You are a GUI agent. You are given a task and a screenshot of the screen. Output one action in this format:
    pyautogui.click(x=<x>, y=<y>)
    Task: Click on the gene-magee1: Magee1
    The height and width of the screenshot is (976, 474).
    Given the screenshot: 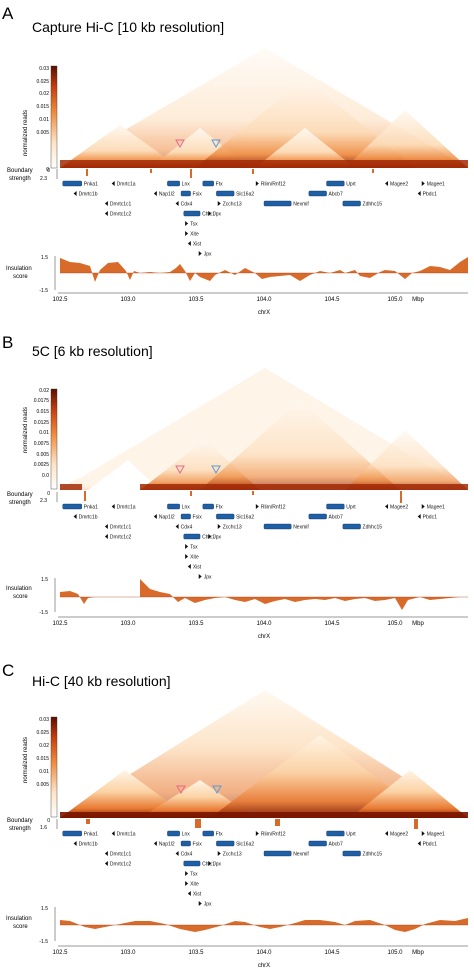 What is the action you would take?
    pyautogui.click(x=433, y=834)
    